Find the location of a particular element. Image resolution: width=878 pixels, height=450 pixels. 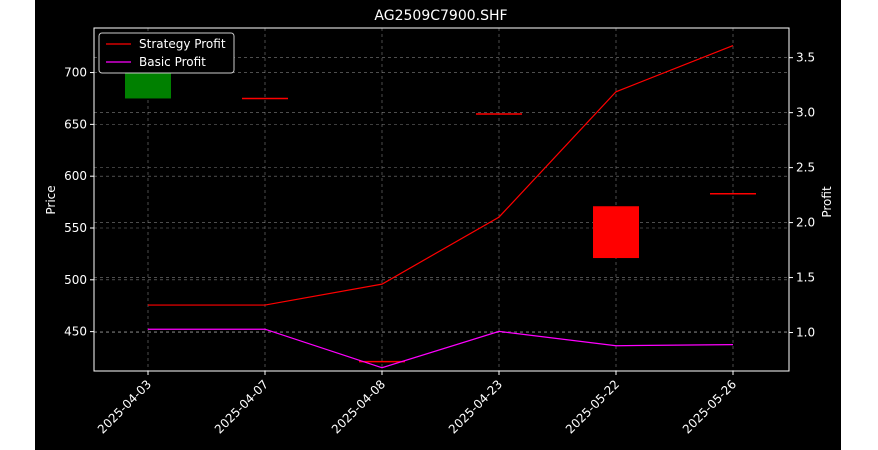

chart-title: AG2509C7900.SHF is located at coordinates (440, 16).